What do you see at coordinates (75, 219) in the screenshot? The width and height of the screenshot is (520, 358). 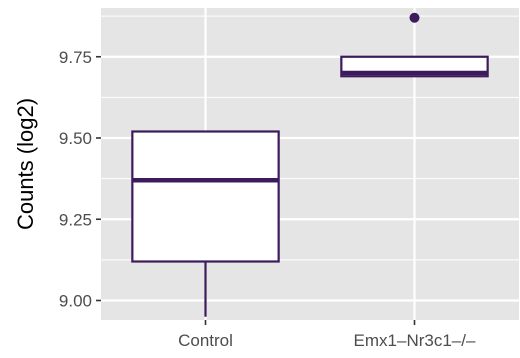 I see `y-tick-label: 9.25` at bounding box center [75, 219].